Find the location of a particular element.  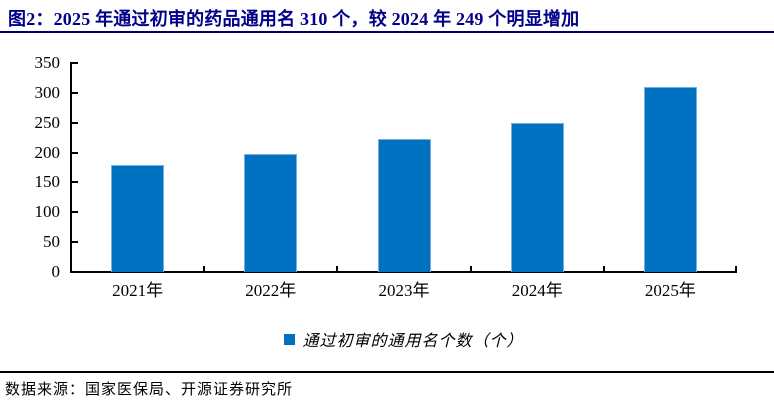

footer-divider is located at coordinates (387, 372).